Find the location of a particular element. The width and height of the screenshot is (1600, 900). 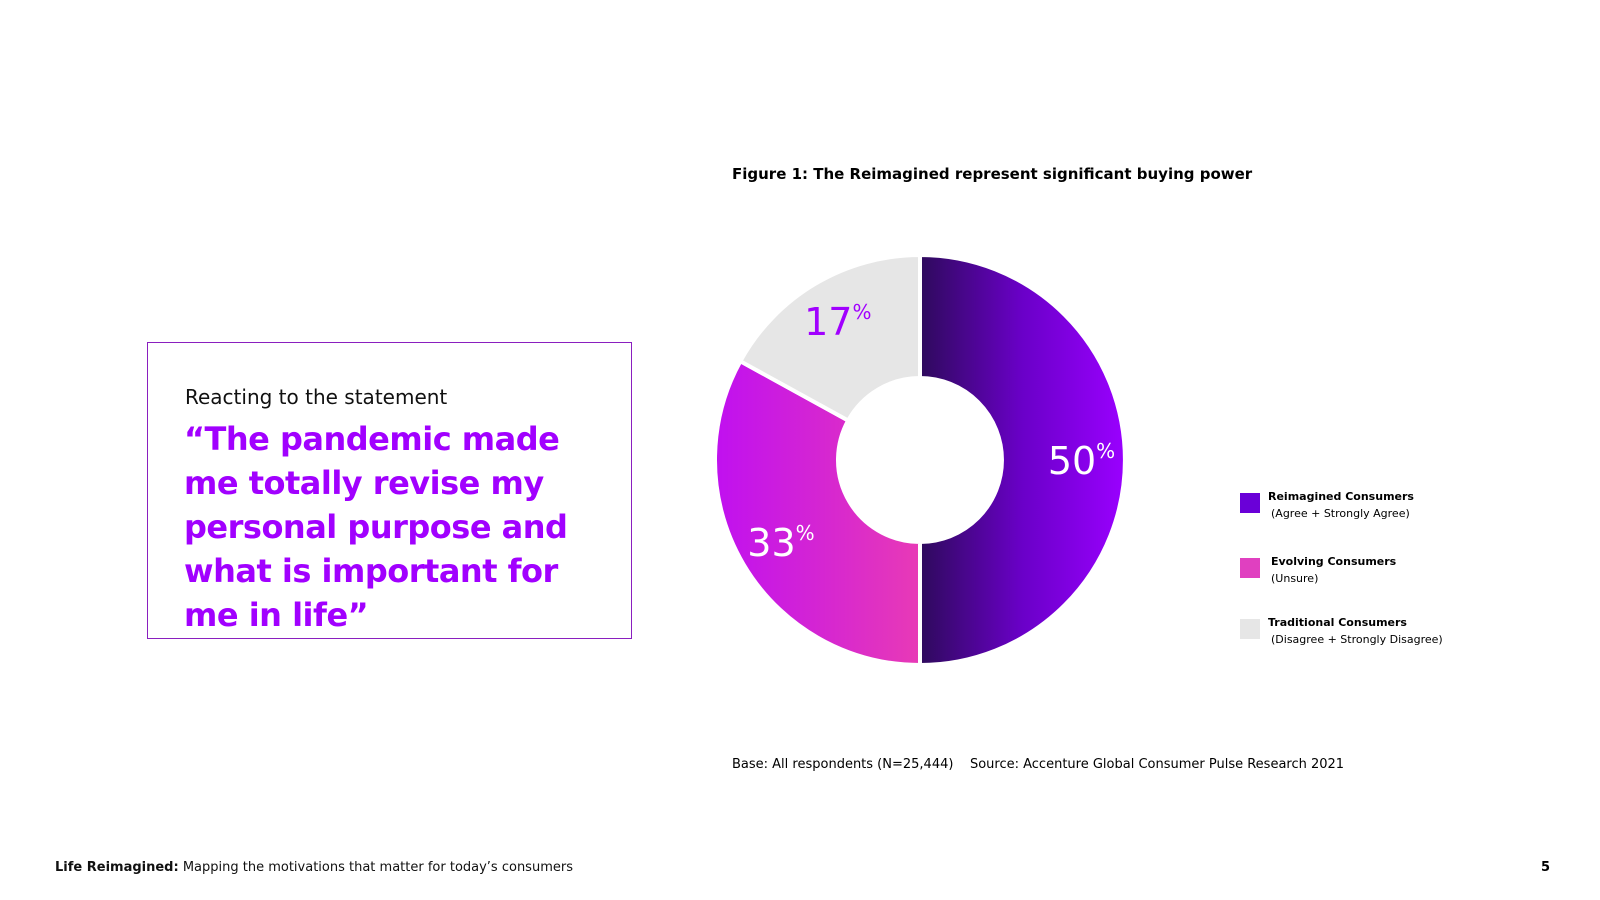

donut-slice-traditional is located at coordinates (829, 338).